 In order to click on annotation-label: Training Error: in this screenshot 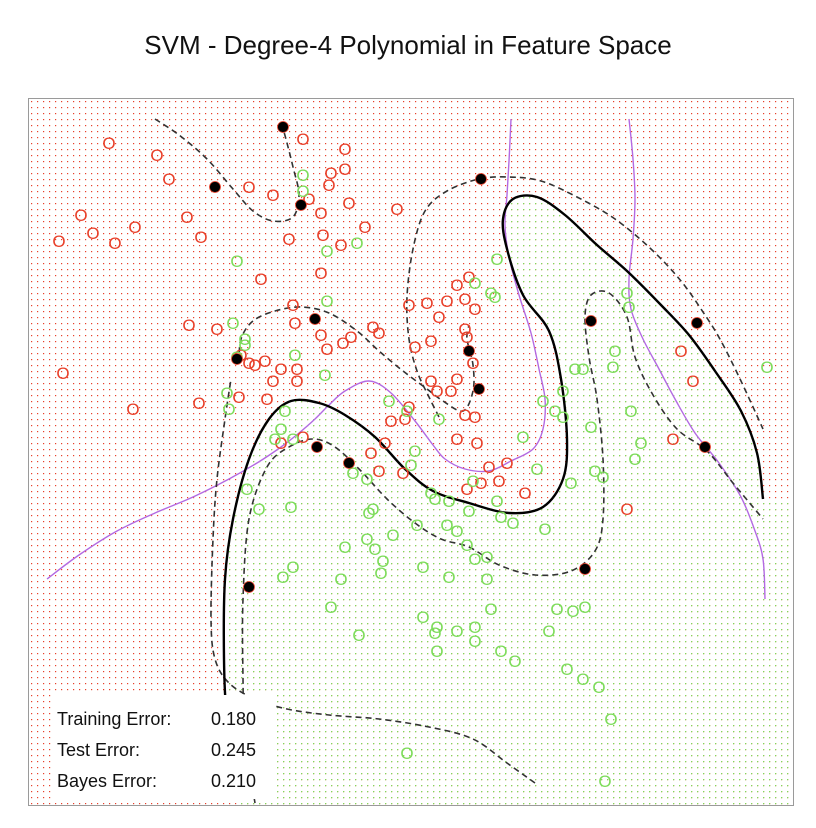, I will do `click(114, 719)`.